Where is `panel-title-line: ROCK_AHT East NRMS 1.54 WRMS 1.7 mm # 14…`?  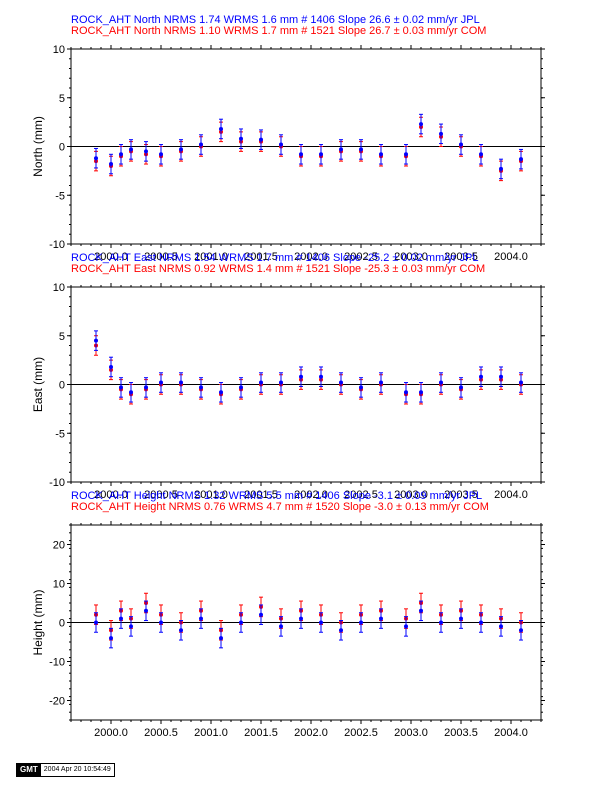 panel-title-line: ROCK_AHT East NRMS 1.54 WRMS 1.7 mm # 14… is located at coordinates (274, 258).